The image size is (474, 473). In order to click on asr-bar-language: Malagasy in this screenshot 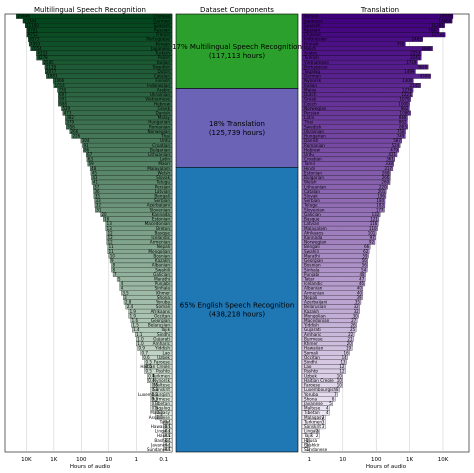, I will do `click(160, 412)`.